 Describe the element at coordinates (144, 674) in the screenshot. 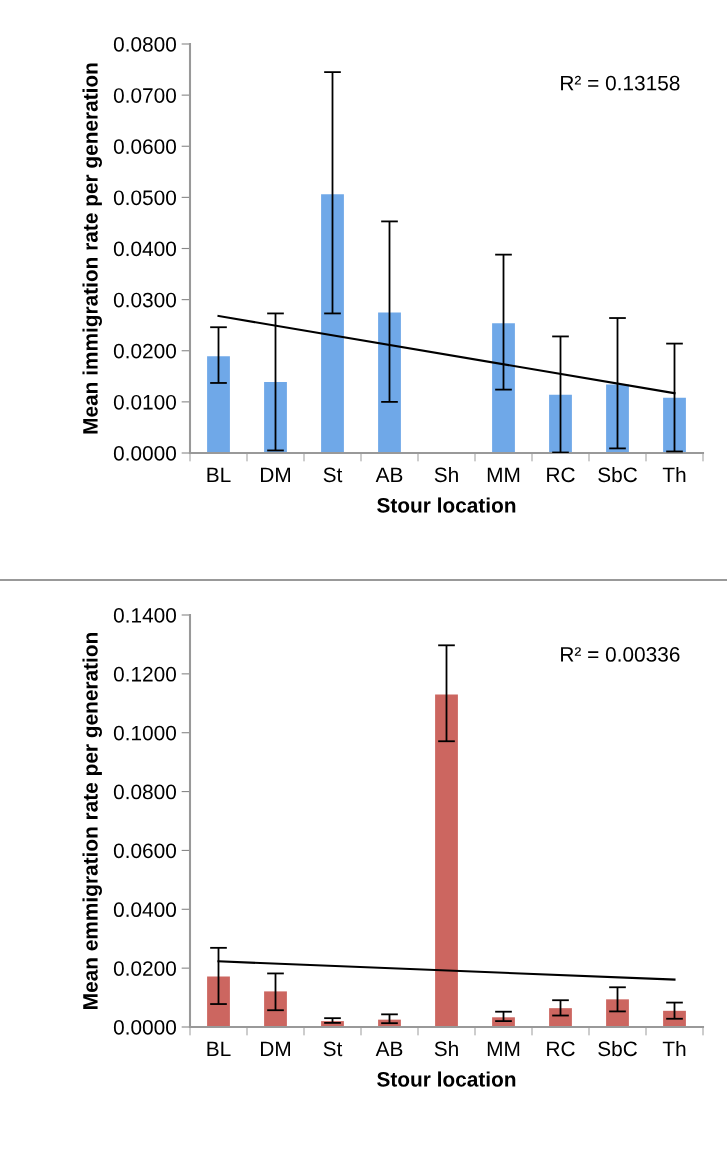

I see `y-tick-label: 0.1200` at that location.